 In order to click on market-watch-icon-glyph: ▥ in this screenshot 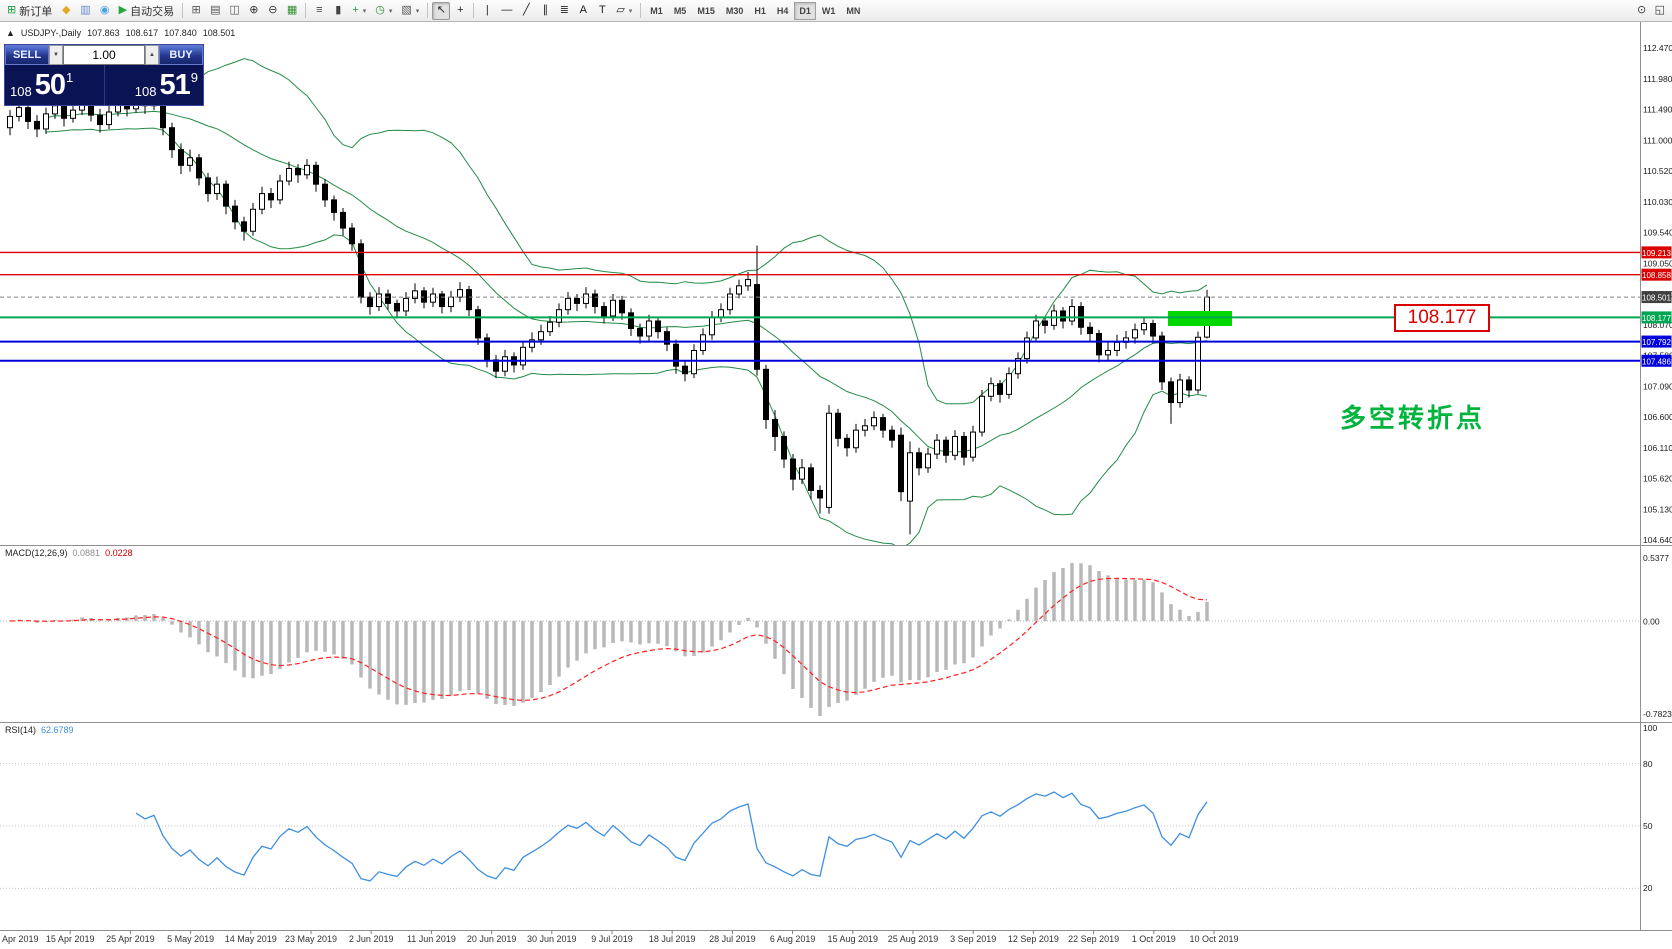, I will do `click(85, 10)`.